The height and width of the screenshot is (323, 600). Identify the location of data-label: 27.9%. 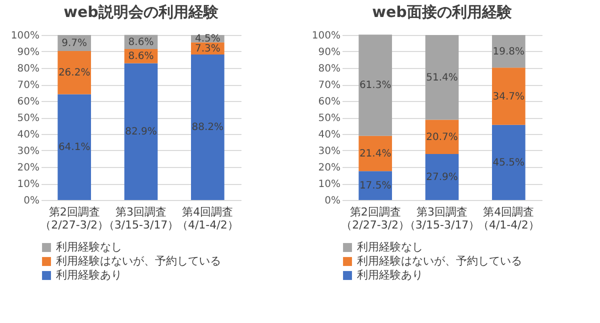
(442, 177).